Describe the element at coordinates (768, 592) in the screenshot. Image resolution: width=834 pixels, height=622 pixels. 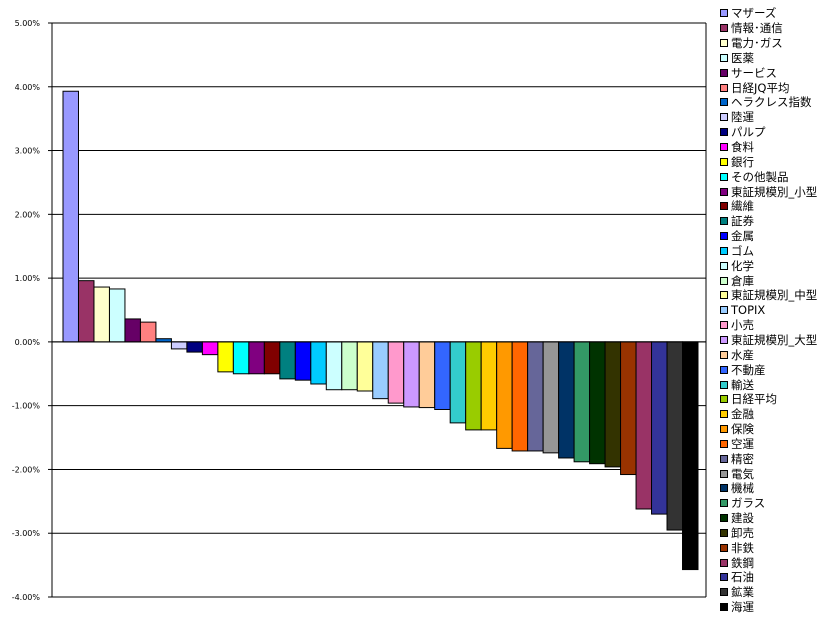
I see `legend-item: 鉱業` at that location.